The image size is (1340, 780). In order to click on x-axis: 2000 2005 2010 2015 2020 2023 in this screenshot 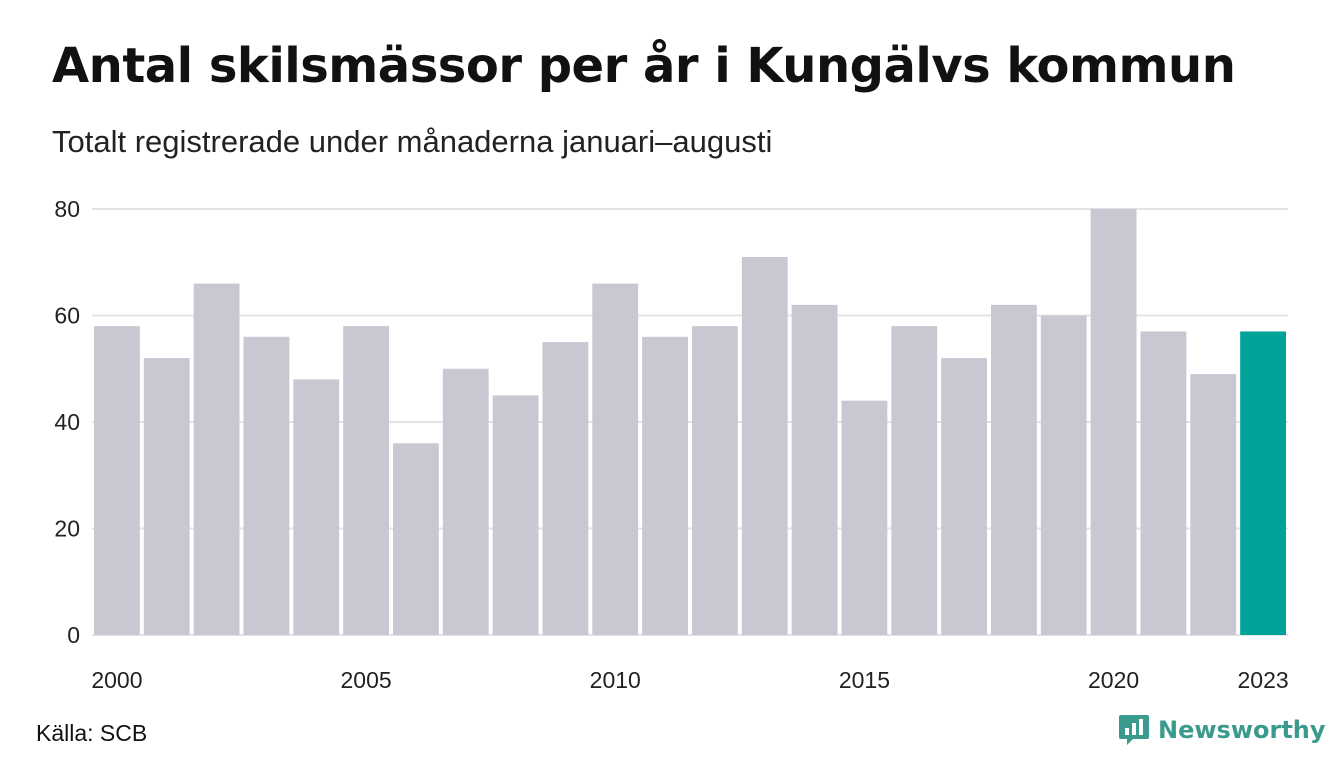, I will do `click(689, 680)`.